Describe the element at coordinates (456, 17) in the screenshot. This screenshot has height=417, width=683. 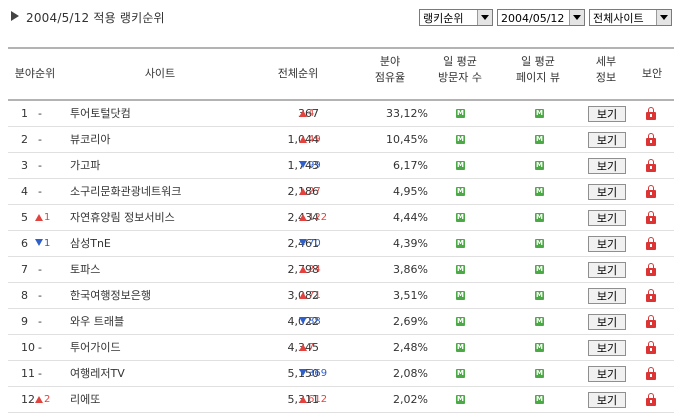
I see `rank-type-select: 랭키순위` at that location.